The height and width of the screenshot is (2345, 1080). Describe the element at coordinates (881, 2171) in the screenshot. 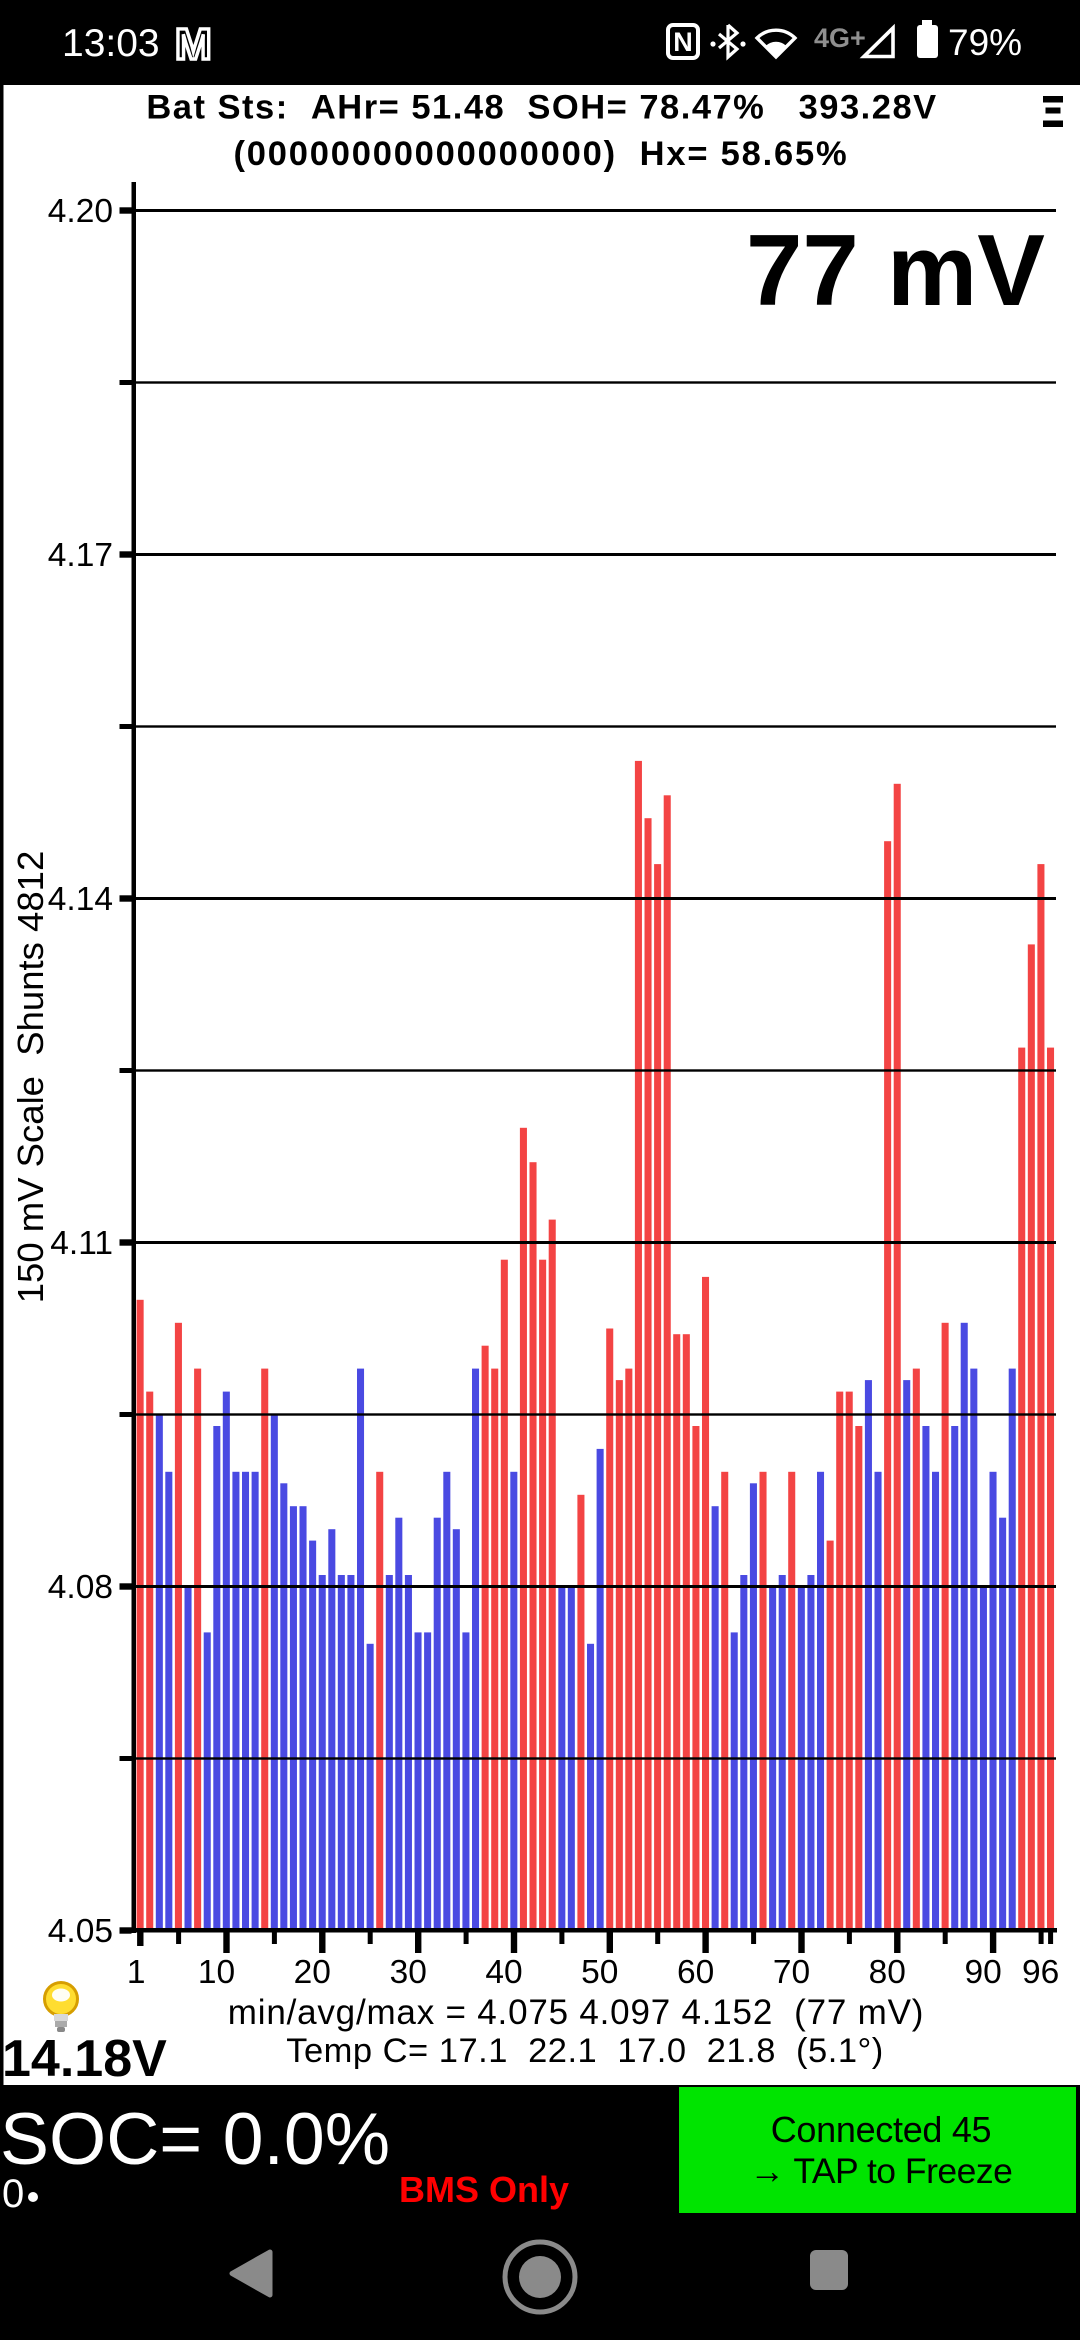

I see `svg-text: → TAP to Freeze` at that location.